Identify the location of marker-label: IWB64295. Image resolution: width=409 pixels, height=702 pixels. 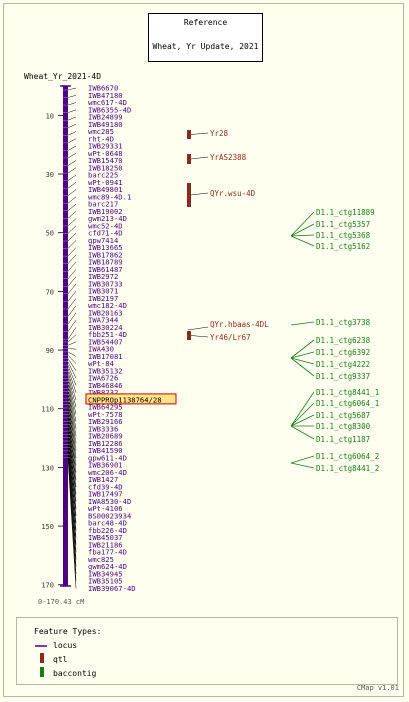
(105, 407).